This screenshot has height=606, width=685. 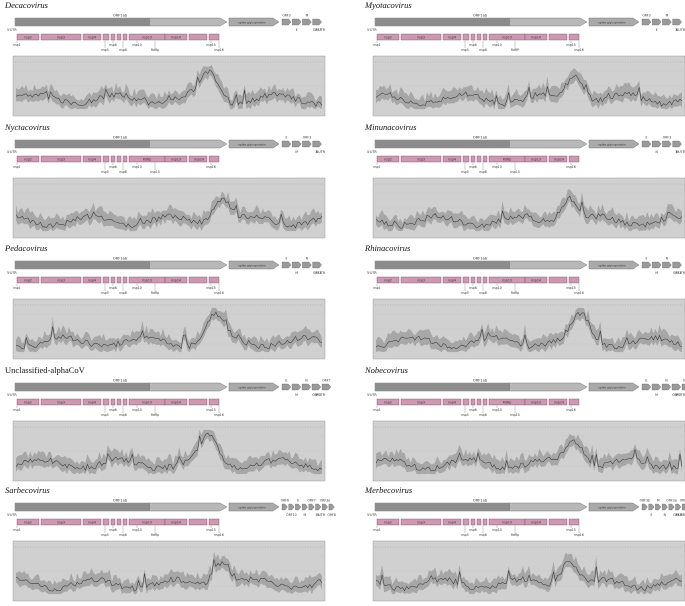 What do you see at coordinates (678, 515) in the screenshot?
I see `accessory-orf-label: ORF3c` at bounding box center [678, 515].